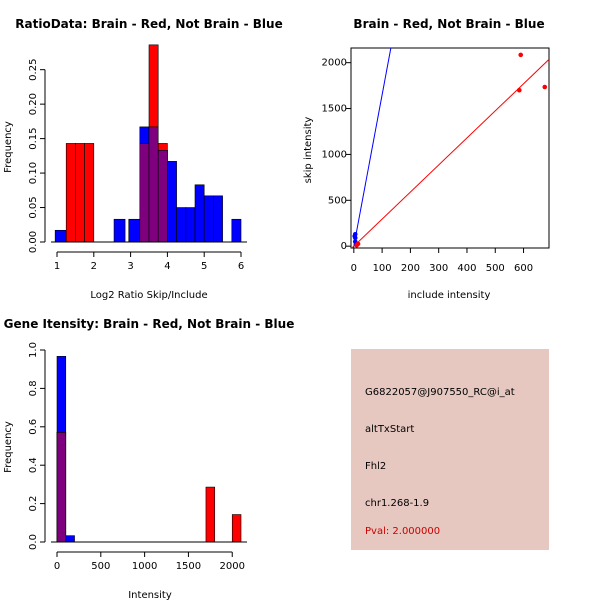 This screenshot has width=600, height=600. Describe the element at coordinates (167, 266) in the screenshot. I see `x-tick-label: 4` at that location.